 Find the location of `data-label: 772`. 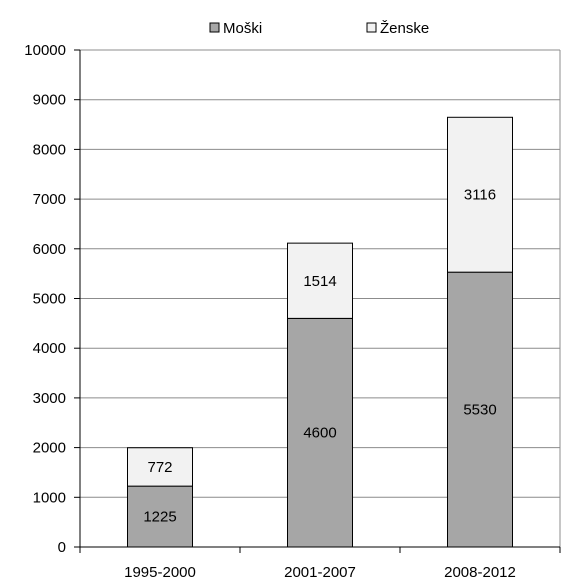

data-label: 772 is located at coordinates (159, 467).